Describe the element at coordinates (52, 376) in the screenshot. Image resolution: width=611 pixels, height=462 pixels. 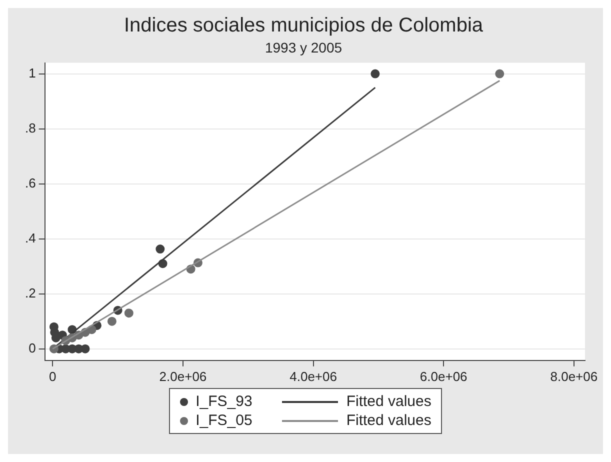
I see `x-tick-label: 0` at that location.